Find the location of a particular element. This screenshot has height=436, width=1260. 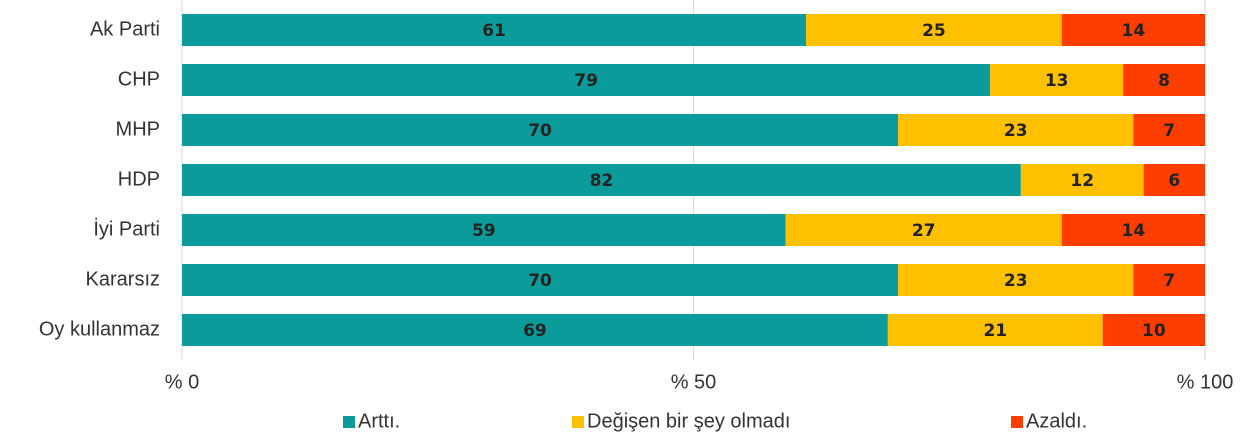

data-label: 6 is located at coordinates (1174, 181).